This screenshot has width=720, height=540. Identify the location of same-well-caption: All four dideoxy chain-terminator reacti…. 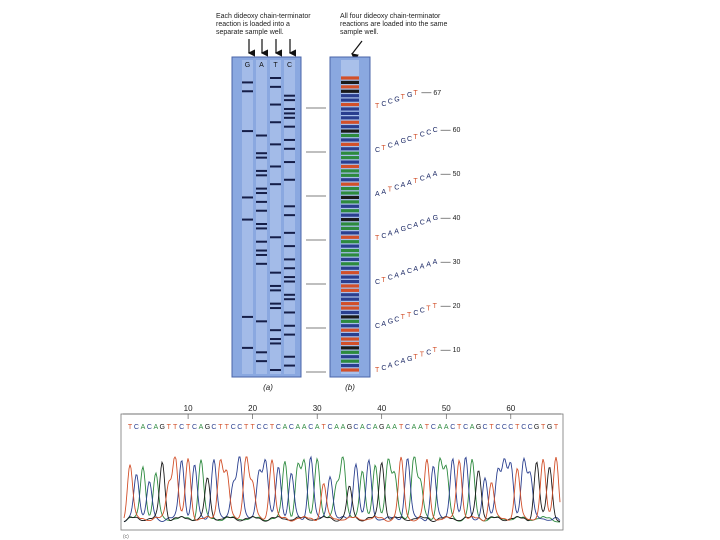
(394, 24).